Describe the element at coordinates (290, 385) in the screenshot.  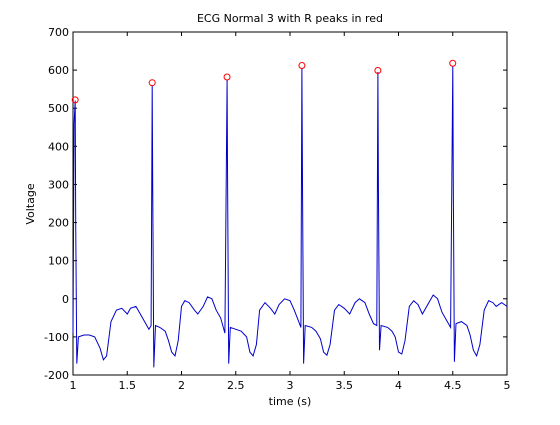
I see `x-tick-label: 3` at that location.